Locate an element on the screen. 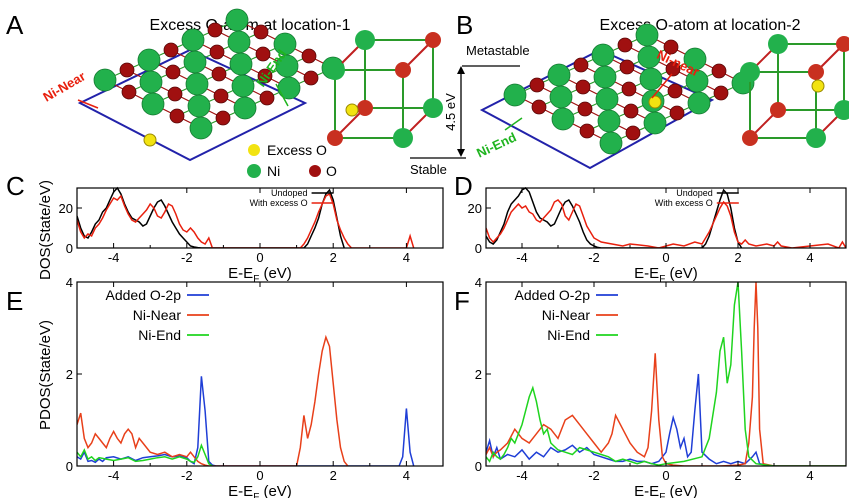  panel-letter-f: F is located at coordinates (462, 301).